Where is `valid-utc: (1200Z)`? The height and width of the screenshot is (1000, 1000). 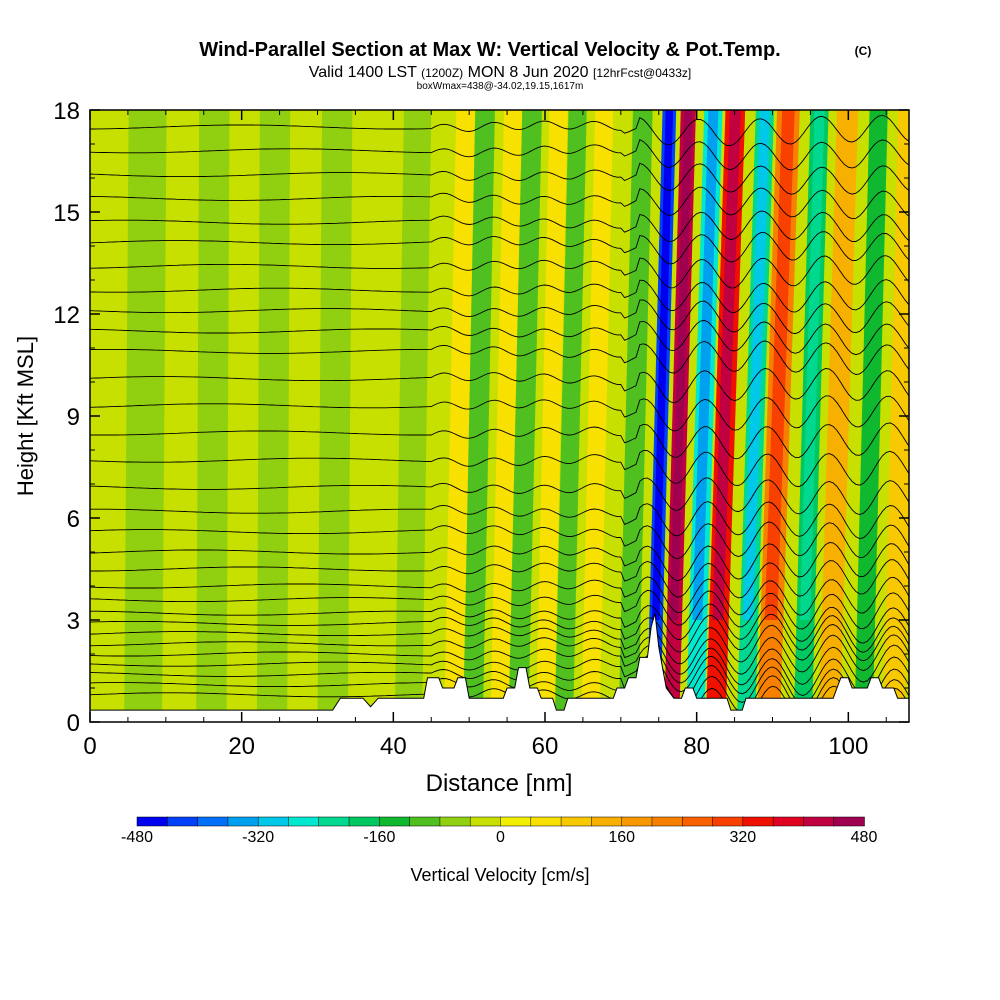
valid-utc: (1200Z) is located at coordinates (442, 73).